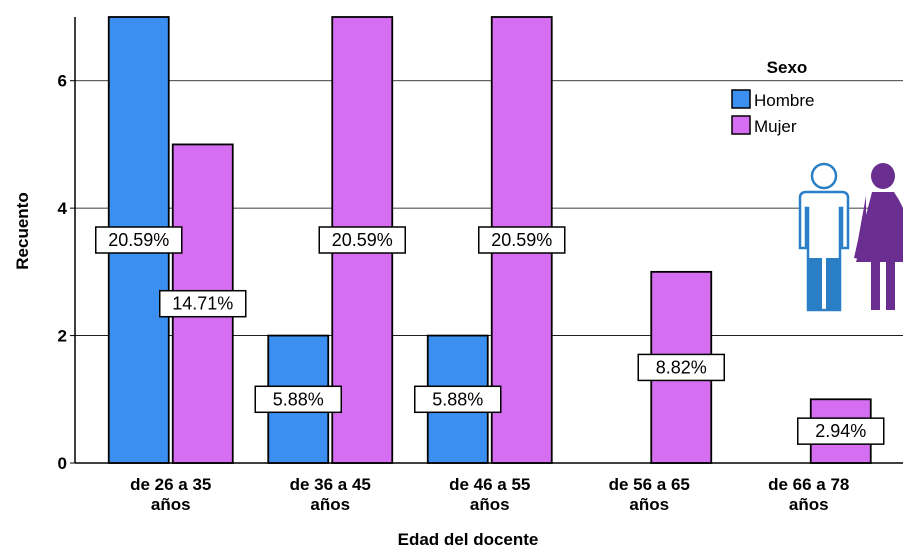 The image size is (903, 553). What do you see at coordinates (63, 208) in the screenshot?
I see `y-tick-label: 4` at bounding box center [63, 208].